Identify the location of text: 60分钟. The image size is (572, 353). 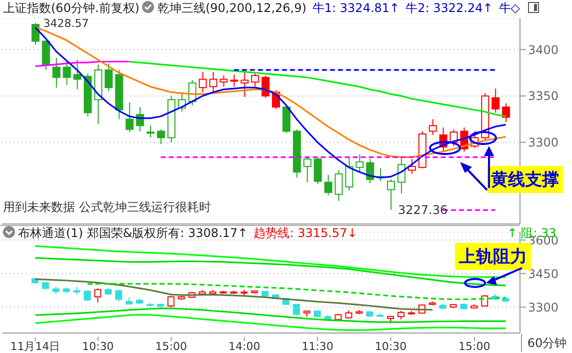
(546, 343).